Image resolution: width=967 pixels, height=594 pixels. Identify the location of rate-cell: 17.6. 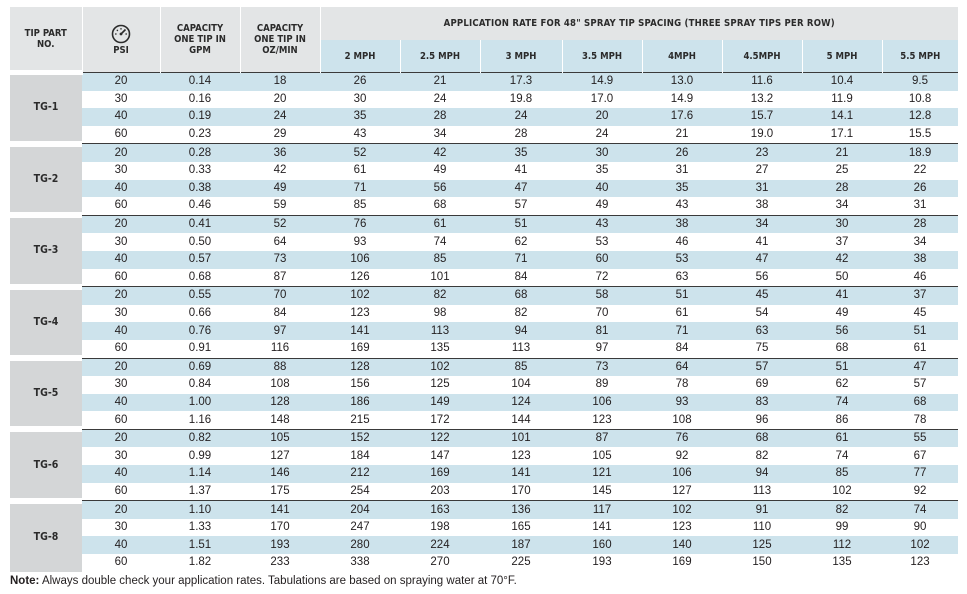
(682, 117).